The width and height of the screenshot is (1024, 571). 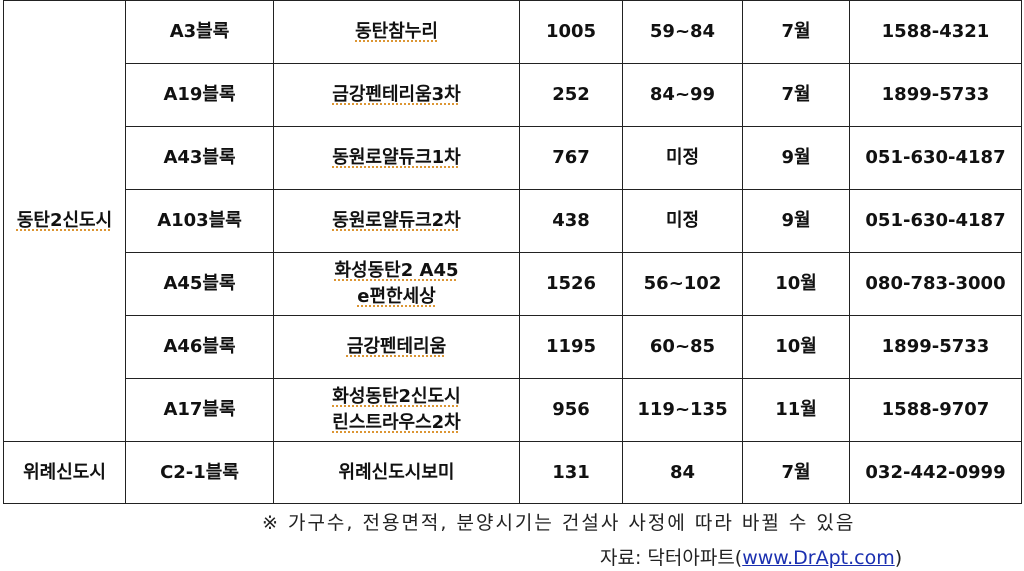 What do you see at coordinates (682, 94) in the screenshot?
I see `area-cell: 84~99` at bounding box center [682, 94].